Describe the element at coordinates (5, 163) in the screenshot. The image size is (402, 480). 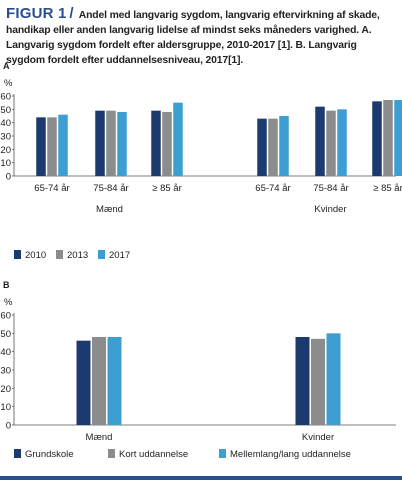
I see `panel-a-y-tick-label: 10` at that location.